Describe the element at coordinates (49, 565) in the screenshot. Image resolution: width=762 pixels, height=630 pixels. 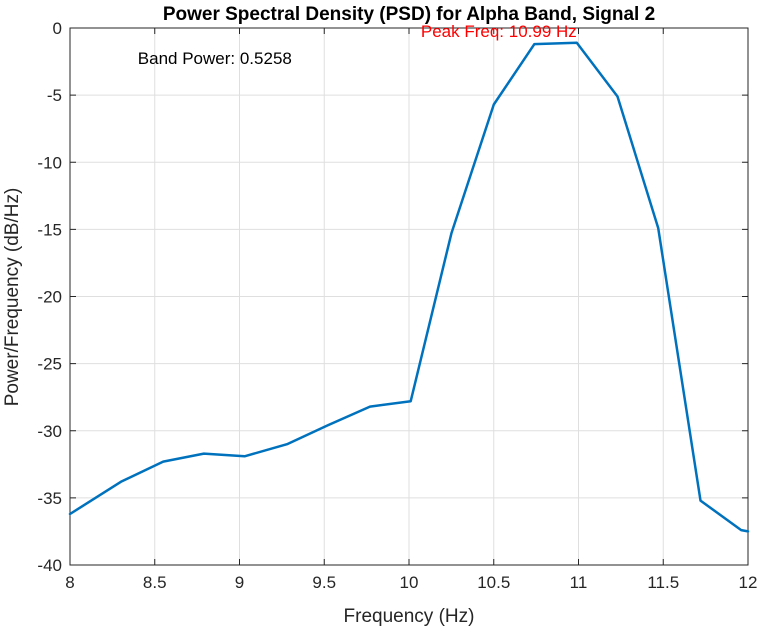
I see `y-tick-label-8: -40` at that location.